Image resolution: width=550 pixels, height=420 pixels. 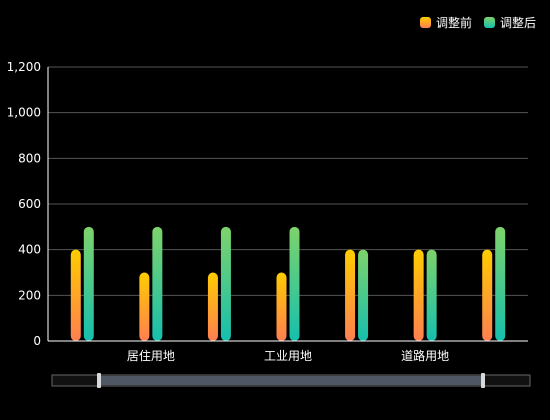 What do you see at coordinates (29, 250) in the screenshot?
I see `y-tick-label: 400` at bounding box center [29, 250].